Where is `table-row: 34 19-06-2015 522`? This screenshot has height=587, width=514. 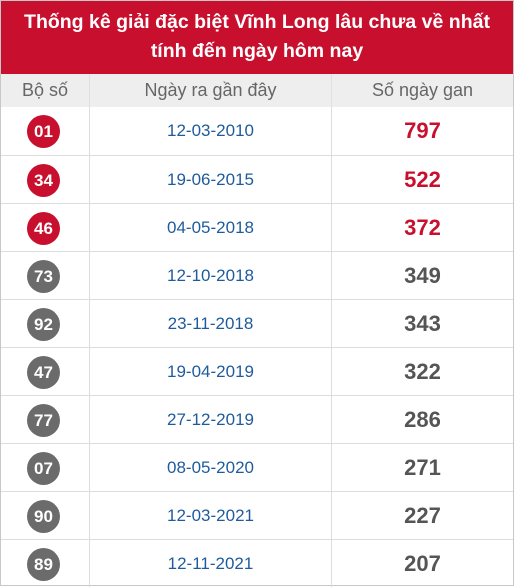
table-row: 34 19-06-2015 522 is located at coordinates (257, 179).